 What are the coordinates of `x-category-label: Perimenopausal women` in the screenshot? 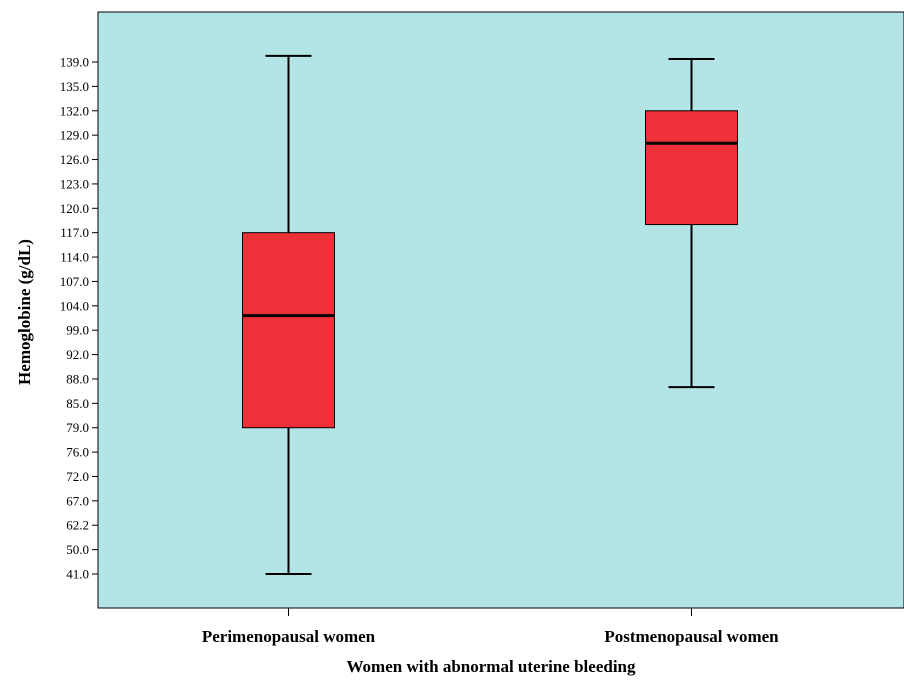 It's located at (289, 636).